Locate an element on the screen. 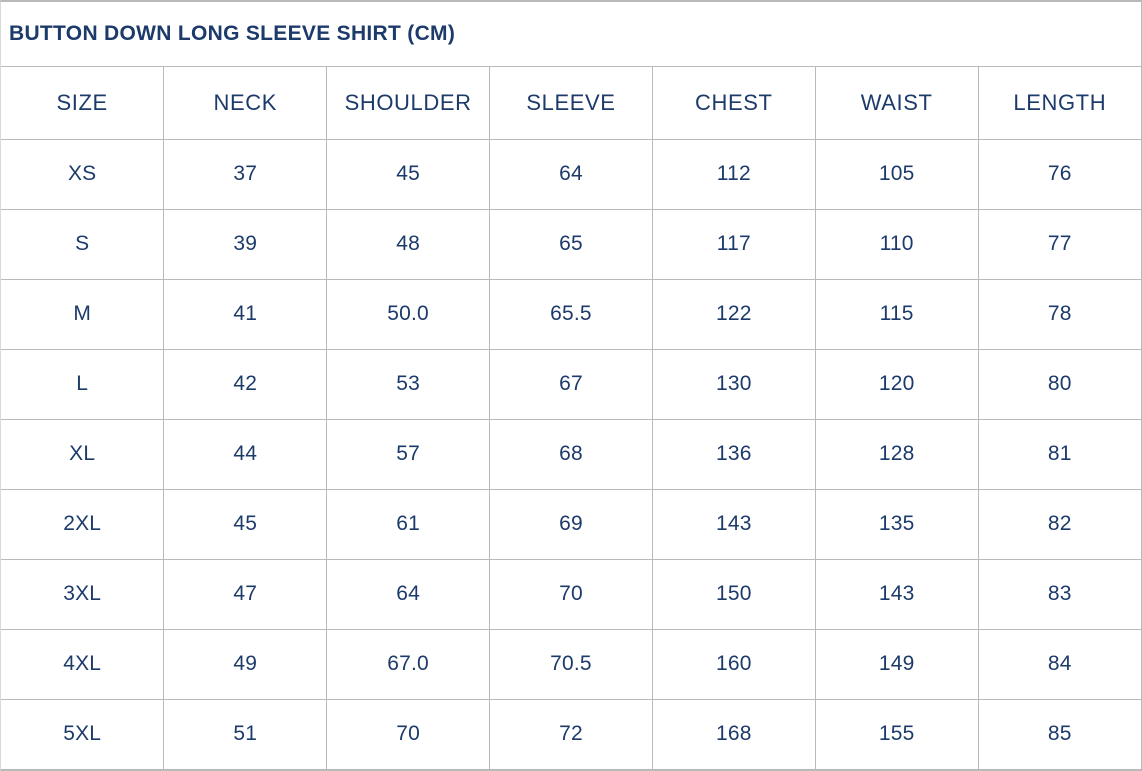  measurement-cell: 81 is located at coordinates (1059, 454).